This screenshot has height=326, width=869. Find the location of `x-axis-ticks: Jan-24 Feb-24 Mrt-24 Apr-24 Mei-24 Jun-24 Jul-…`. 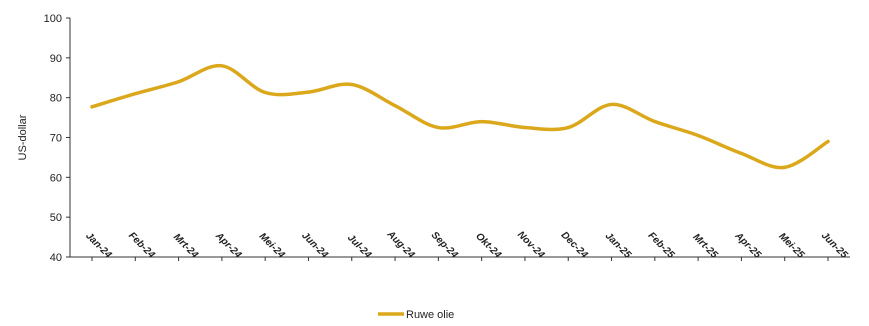

x-axis-ticks: Jan-24 Feb-24 Mrt-24 Apr-24 Mei-24 Jun-24 Jul-… is located at coordinates (466, 244).